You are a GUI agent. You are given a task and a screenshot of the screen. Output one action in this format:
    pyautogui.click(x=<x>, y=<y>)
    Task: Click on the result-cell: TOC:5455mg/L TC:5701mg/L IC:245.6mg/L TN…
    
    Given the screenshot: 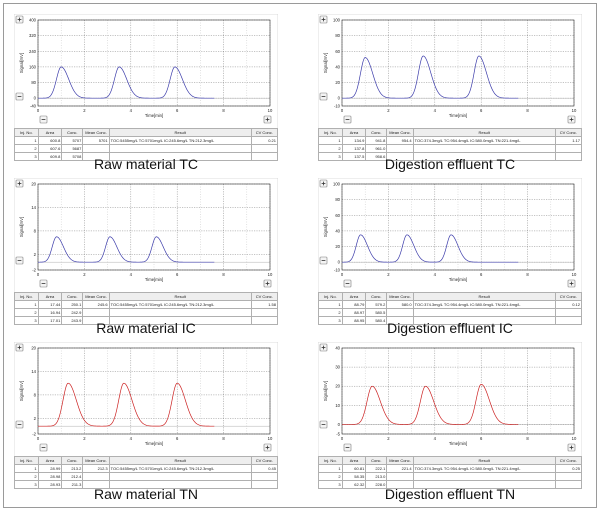 What is the action you would take?
    pyautogui.click(x=180, y=468)
    